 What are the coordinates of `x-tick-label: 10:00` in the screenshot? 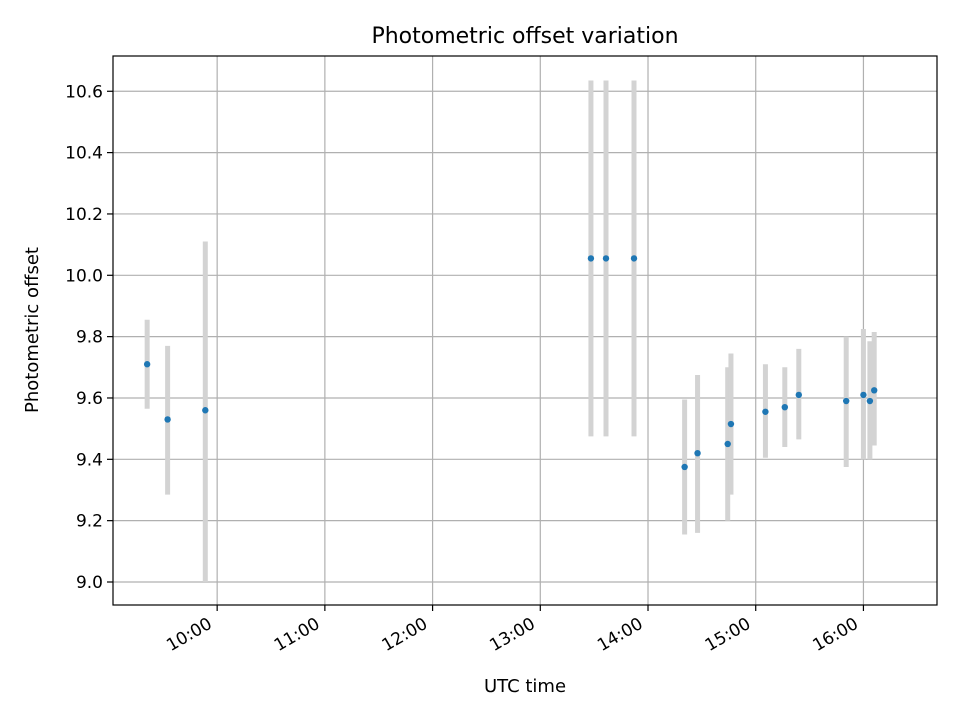 It's located at (189, 635).